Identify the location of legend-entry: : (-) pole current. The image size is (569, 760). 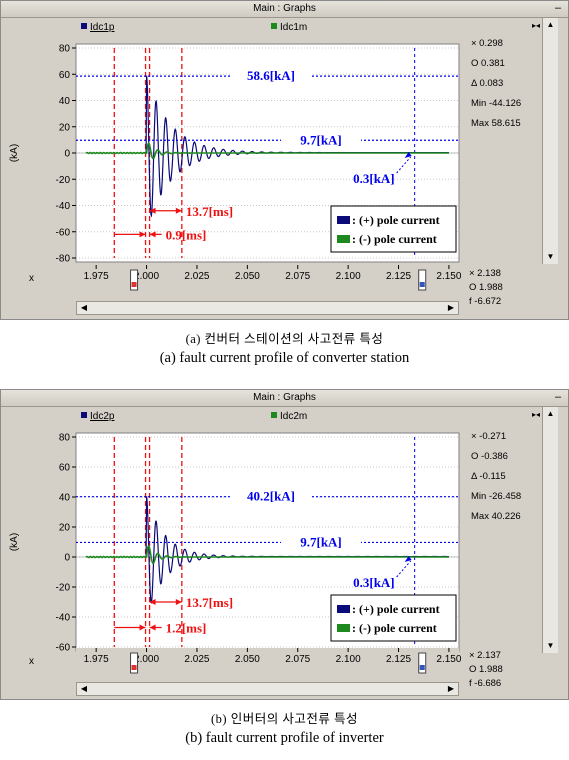
(394, 628).